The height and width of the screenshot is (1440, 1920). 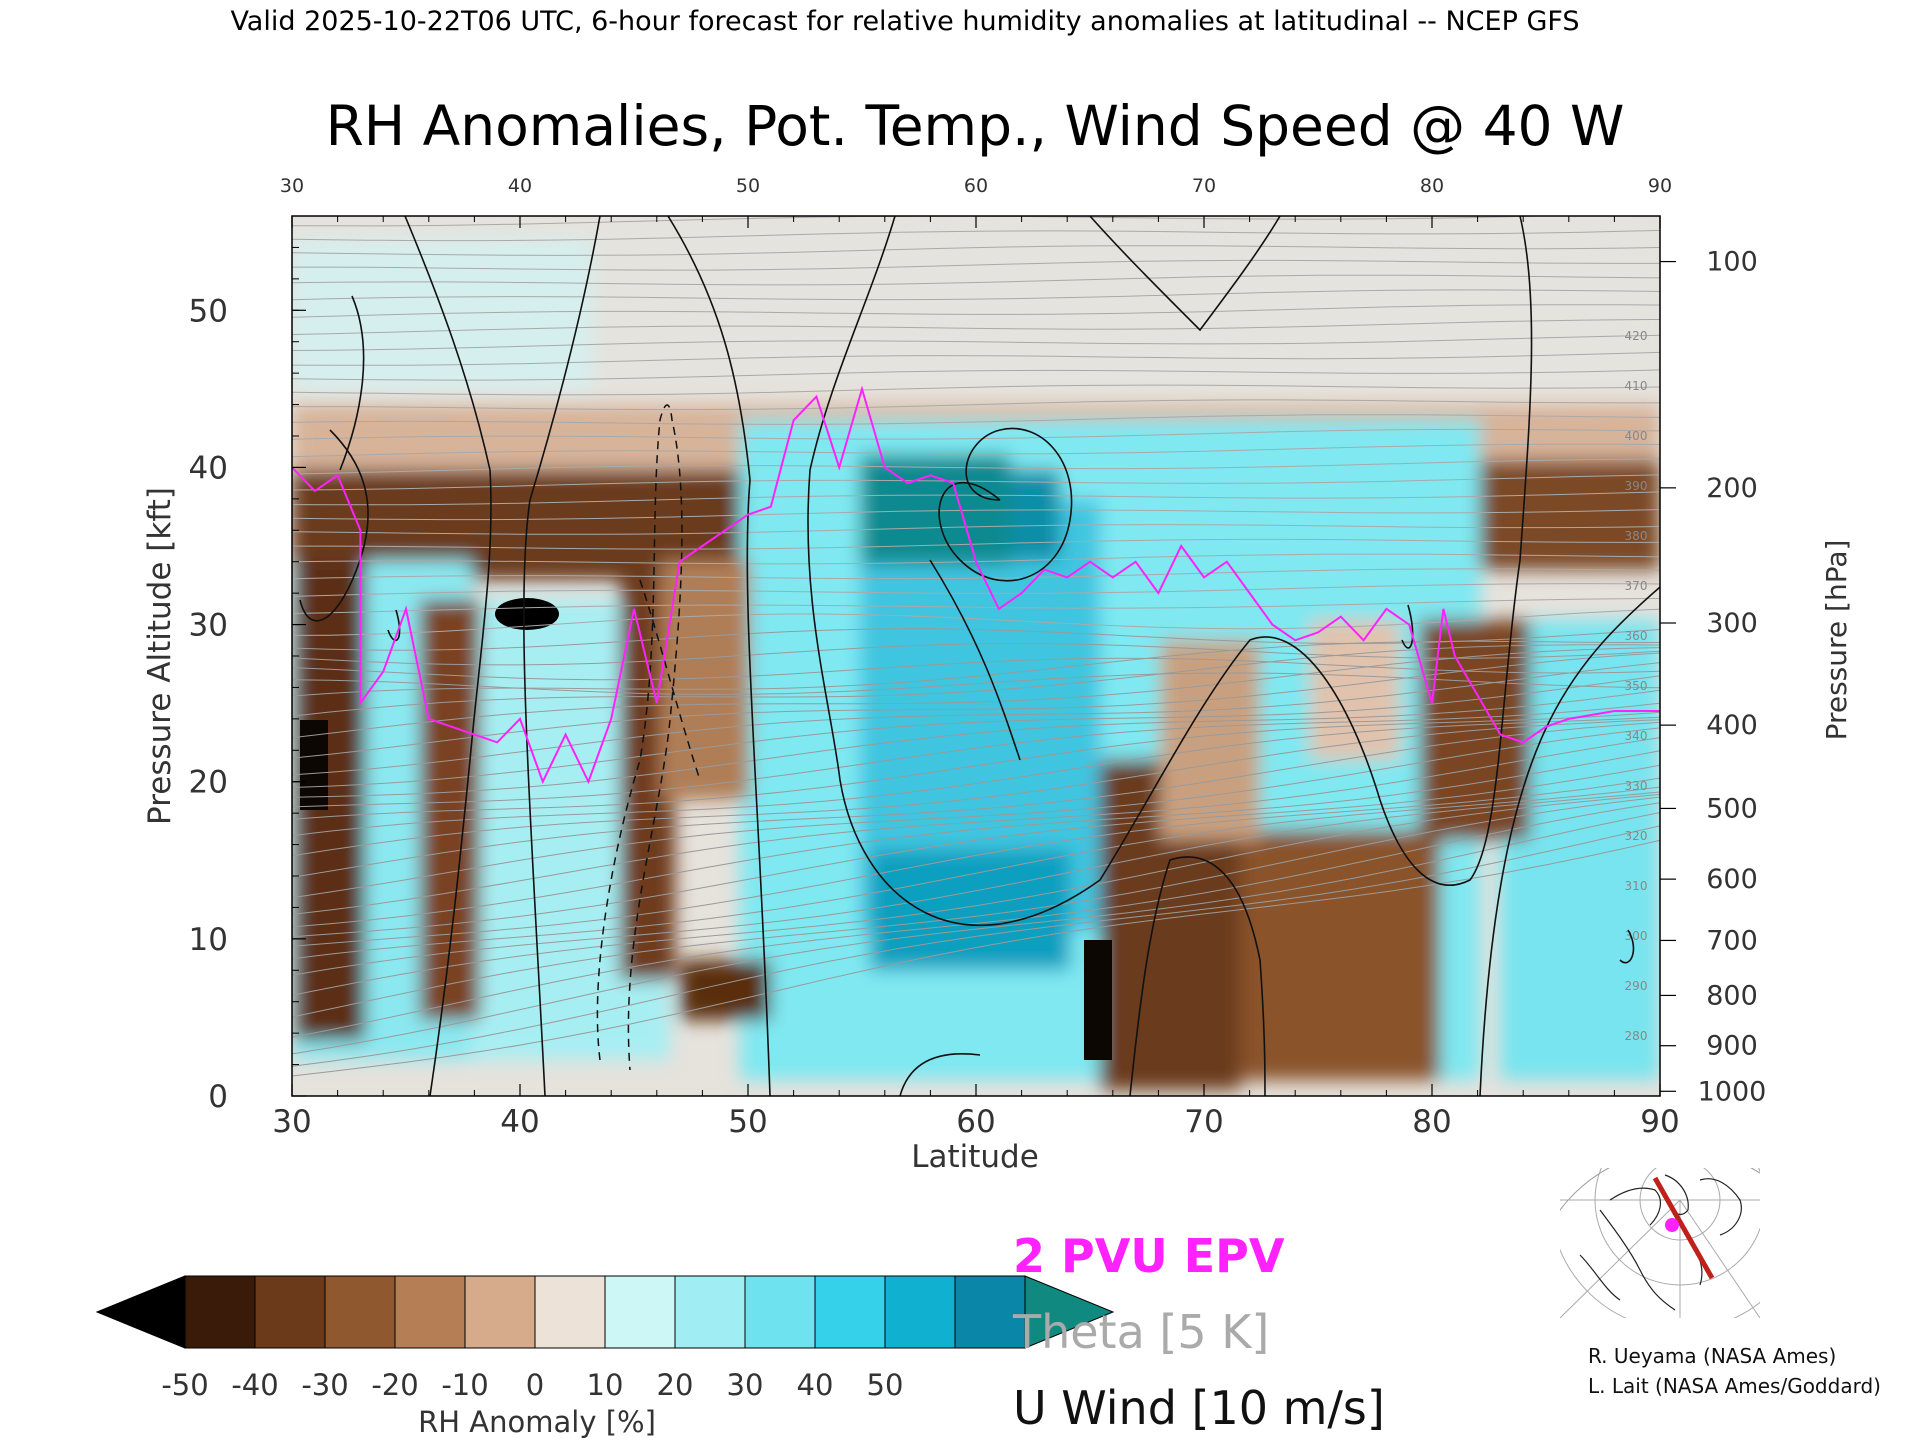 What do you see at coordinates (748, 186) in the screenshot?
I see `x-top-tick-label: 50` at bounding box center [748, 186].